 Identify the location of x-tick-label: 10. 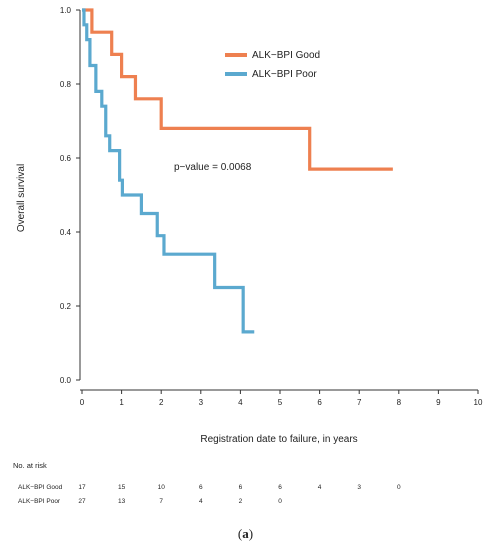
(478, 402).